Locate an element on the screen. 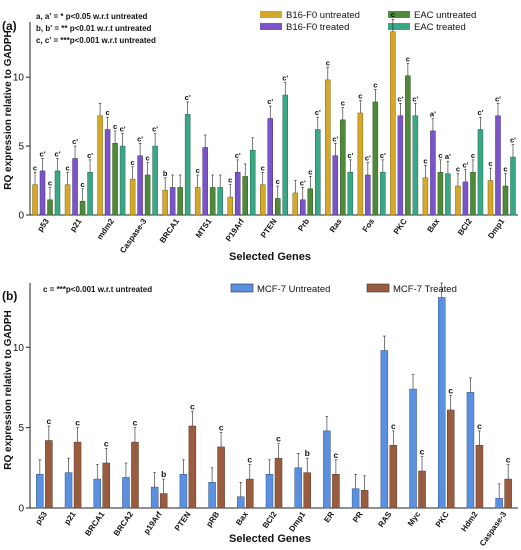 This screenshot has width=521, height=550. x-tick-label: BRCA2 is located at coordinates (123, 524).